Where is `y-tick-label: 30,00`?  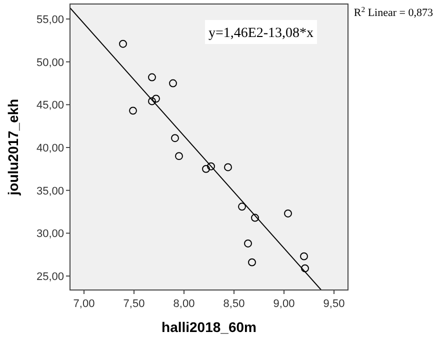 y-tick-label: 30,00 is located at coordinates (50, 234).